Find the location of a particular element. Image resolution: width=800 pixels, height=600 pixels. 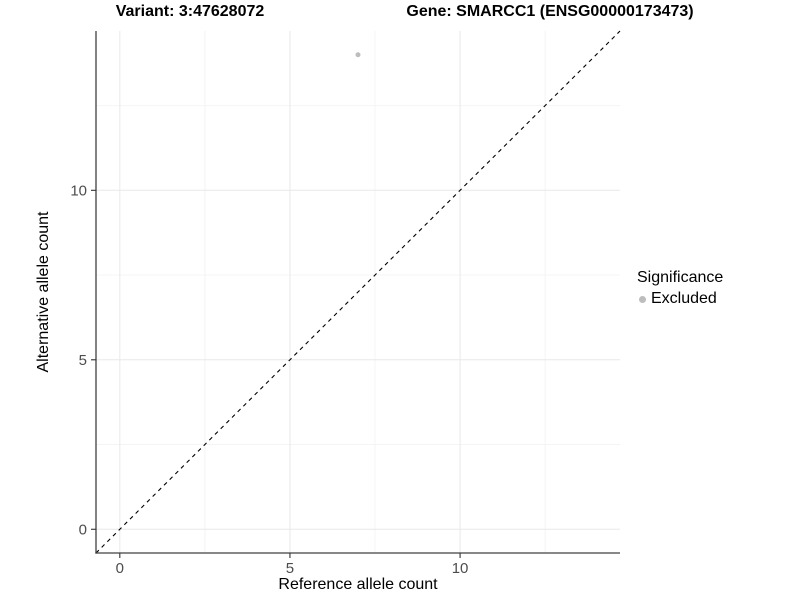

x-tick-label: 5 is located at coordinates (290, 568).